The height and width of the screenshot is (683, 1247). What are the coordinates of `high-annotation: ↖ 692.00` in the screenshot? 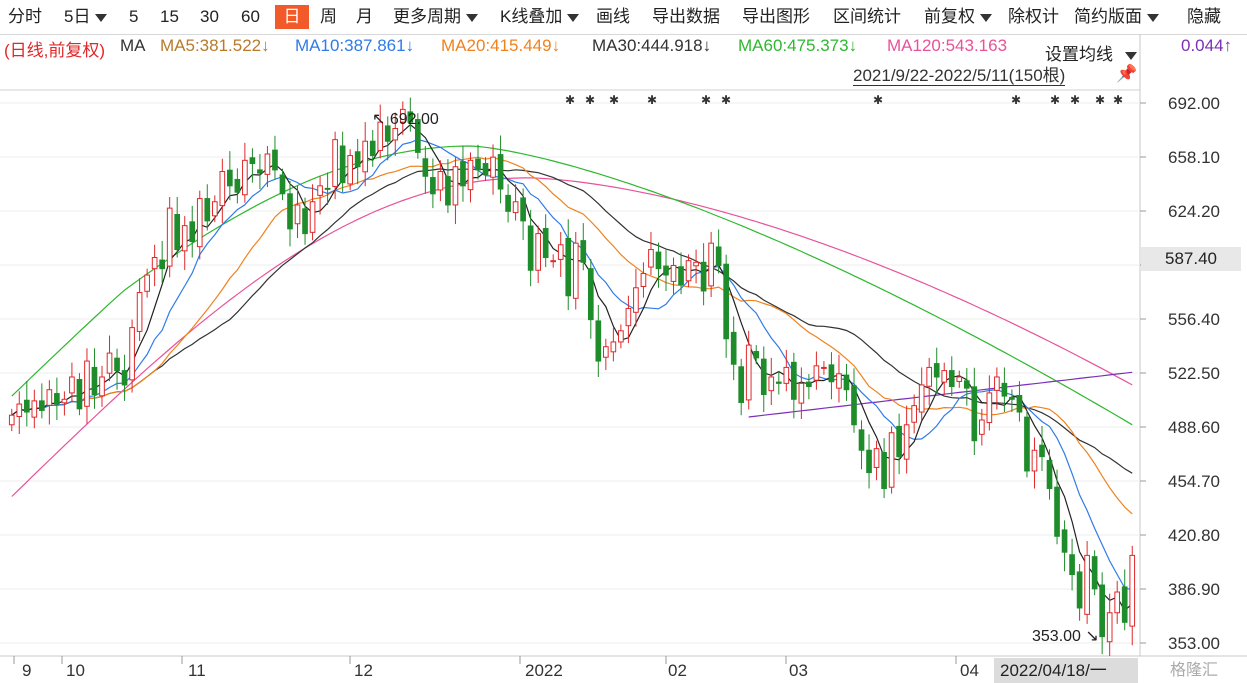 It's located at (405, 119).